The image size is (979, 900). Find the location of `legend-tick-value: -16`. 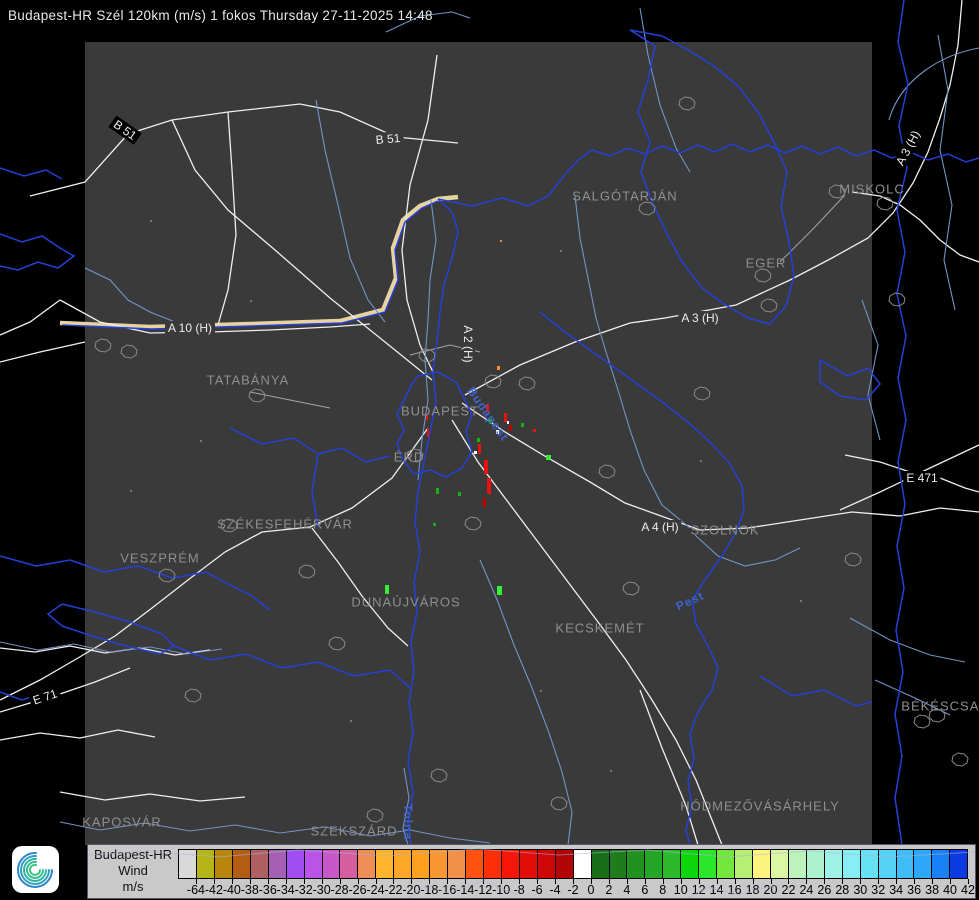

legend-tick-value: -16 is located at coordinates (447, 890).